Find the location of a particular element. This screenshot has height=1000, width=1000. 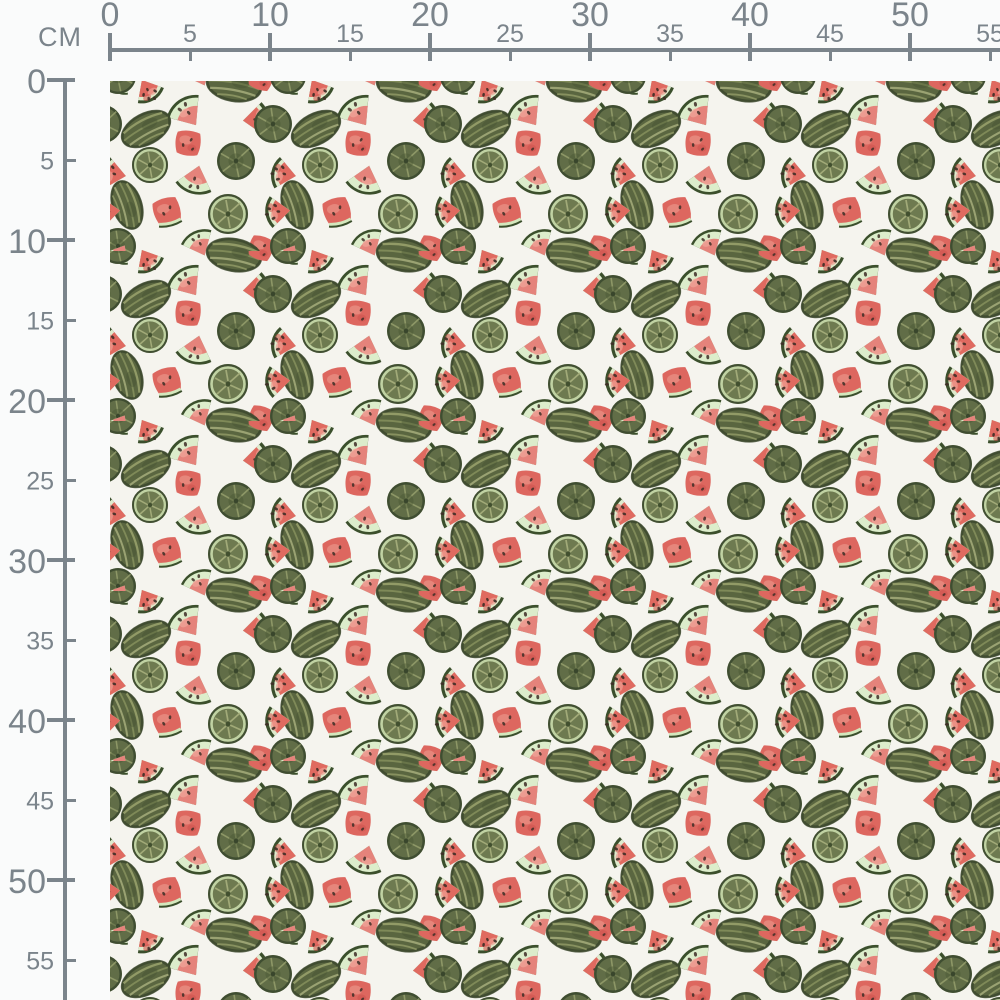

ruler-unit-label: CM is located at coordinates (60, 37).